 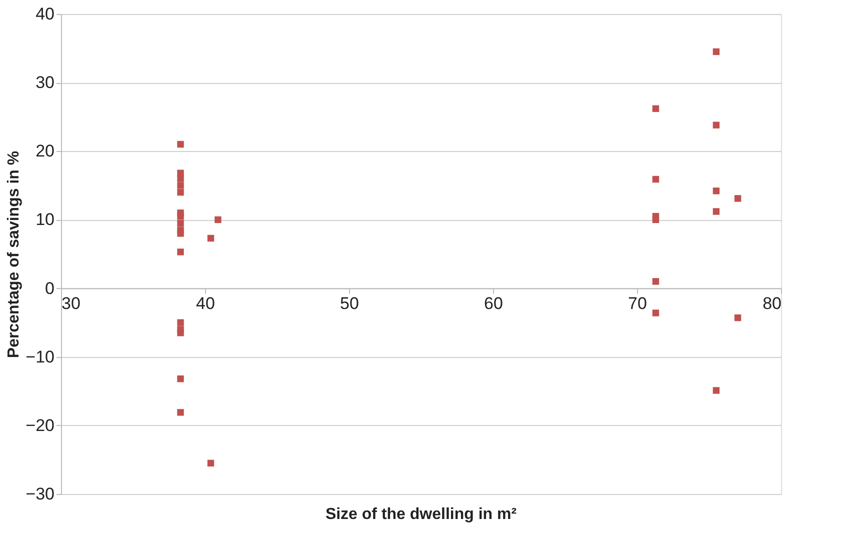 What do you see at coordinates (45, 151) in the screenshot?
I see `y-tick-label: 20` at bounding box center [45, 151].